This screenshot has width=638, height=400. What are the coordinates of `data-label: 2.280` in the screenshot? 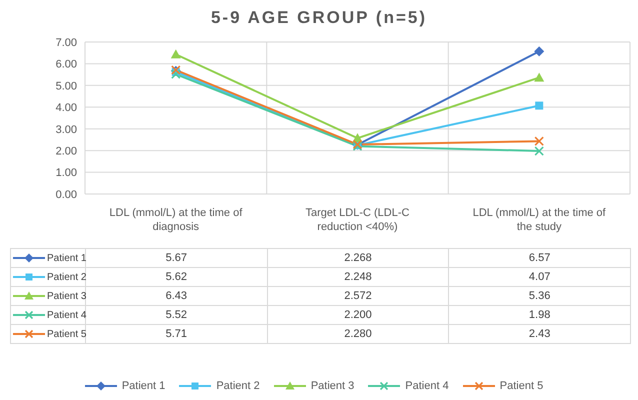 It's located at (358, 334).